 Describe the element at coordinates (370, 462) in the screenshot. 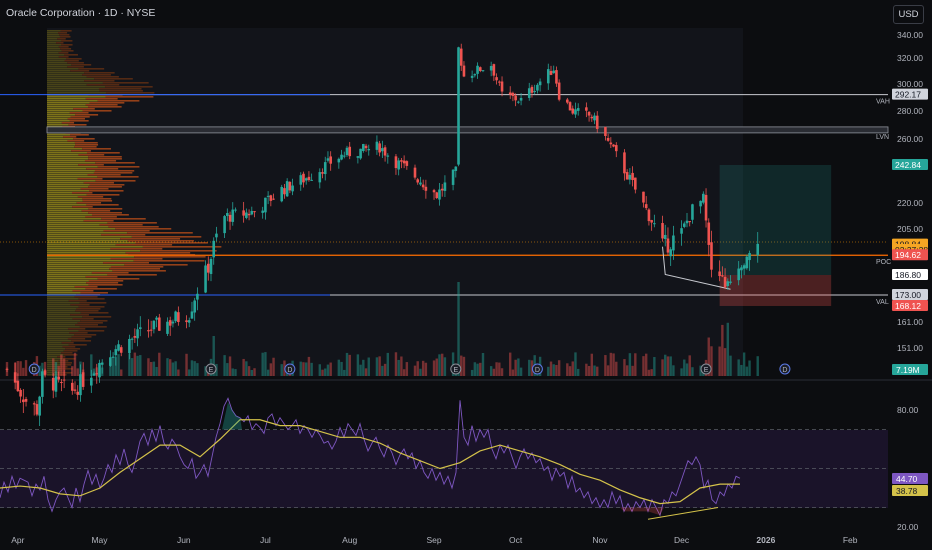

I see `rsi-ma-line` at that location.